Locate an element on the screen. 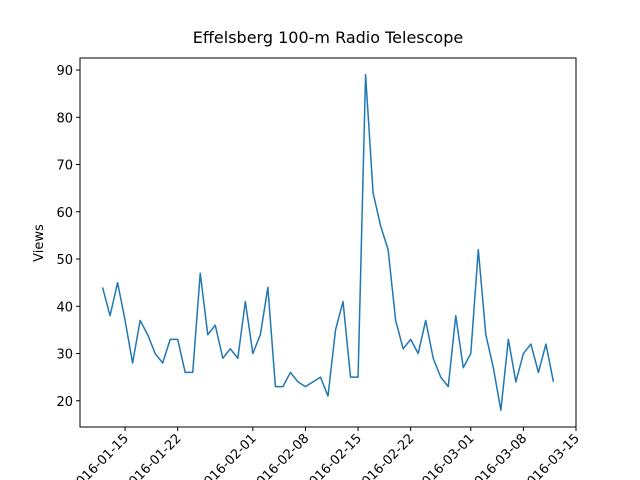 The width and height of the screenshot is (640, 480). y-tick-label: 70 is located at coordinates (64, 166).